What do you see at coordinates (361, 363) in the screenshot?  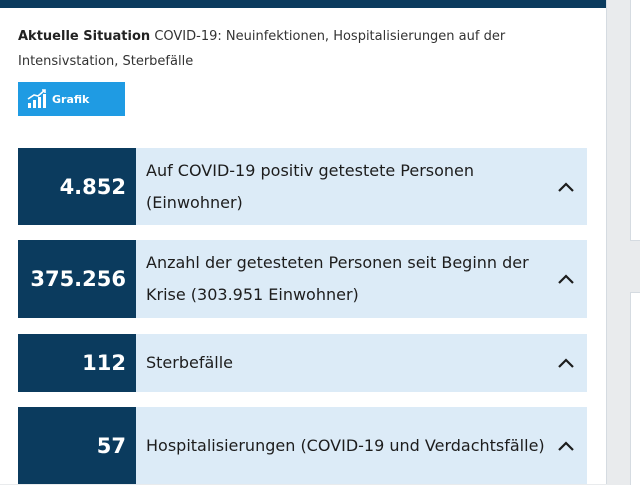 I see `stat-body: Sterbefälle` at bounding box center [361, 363].